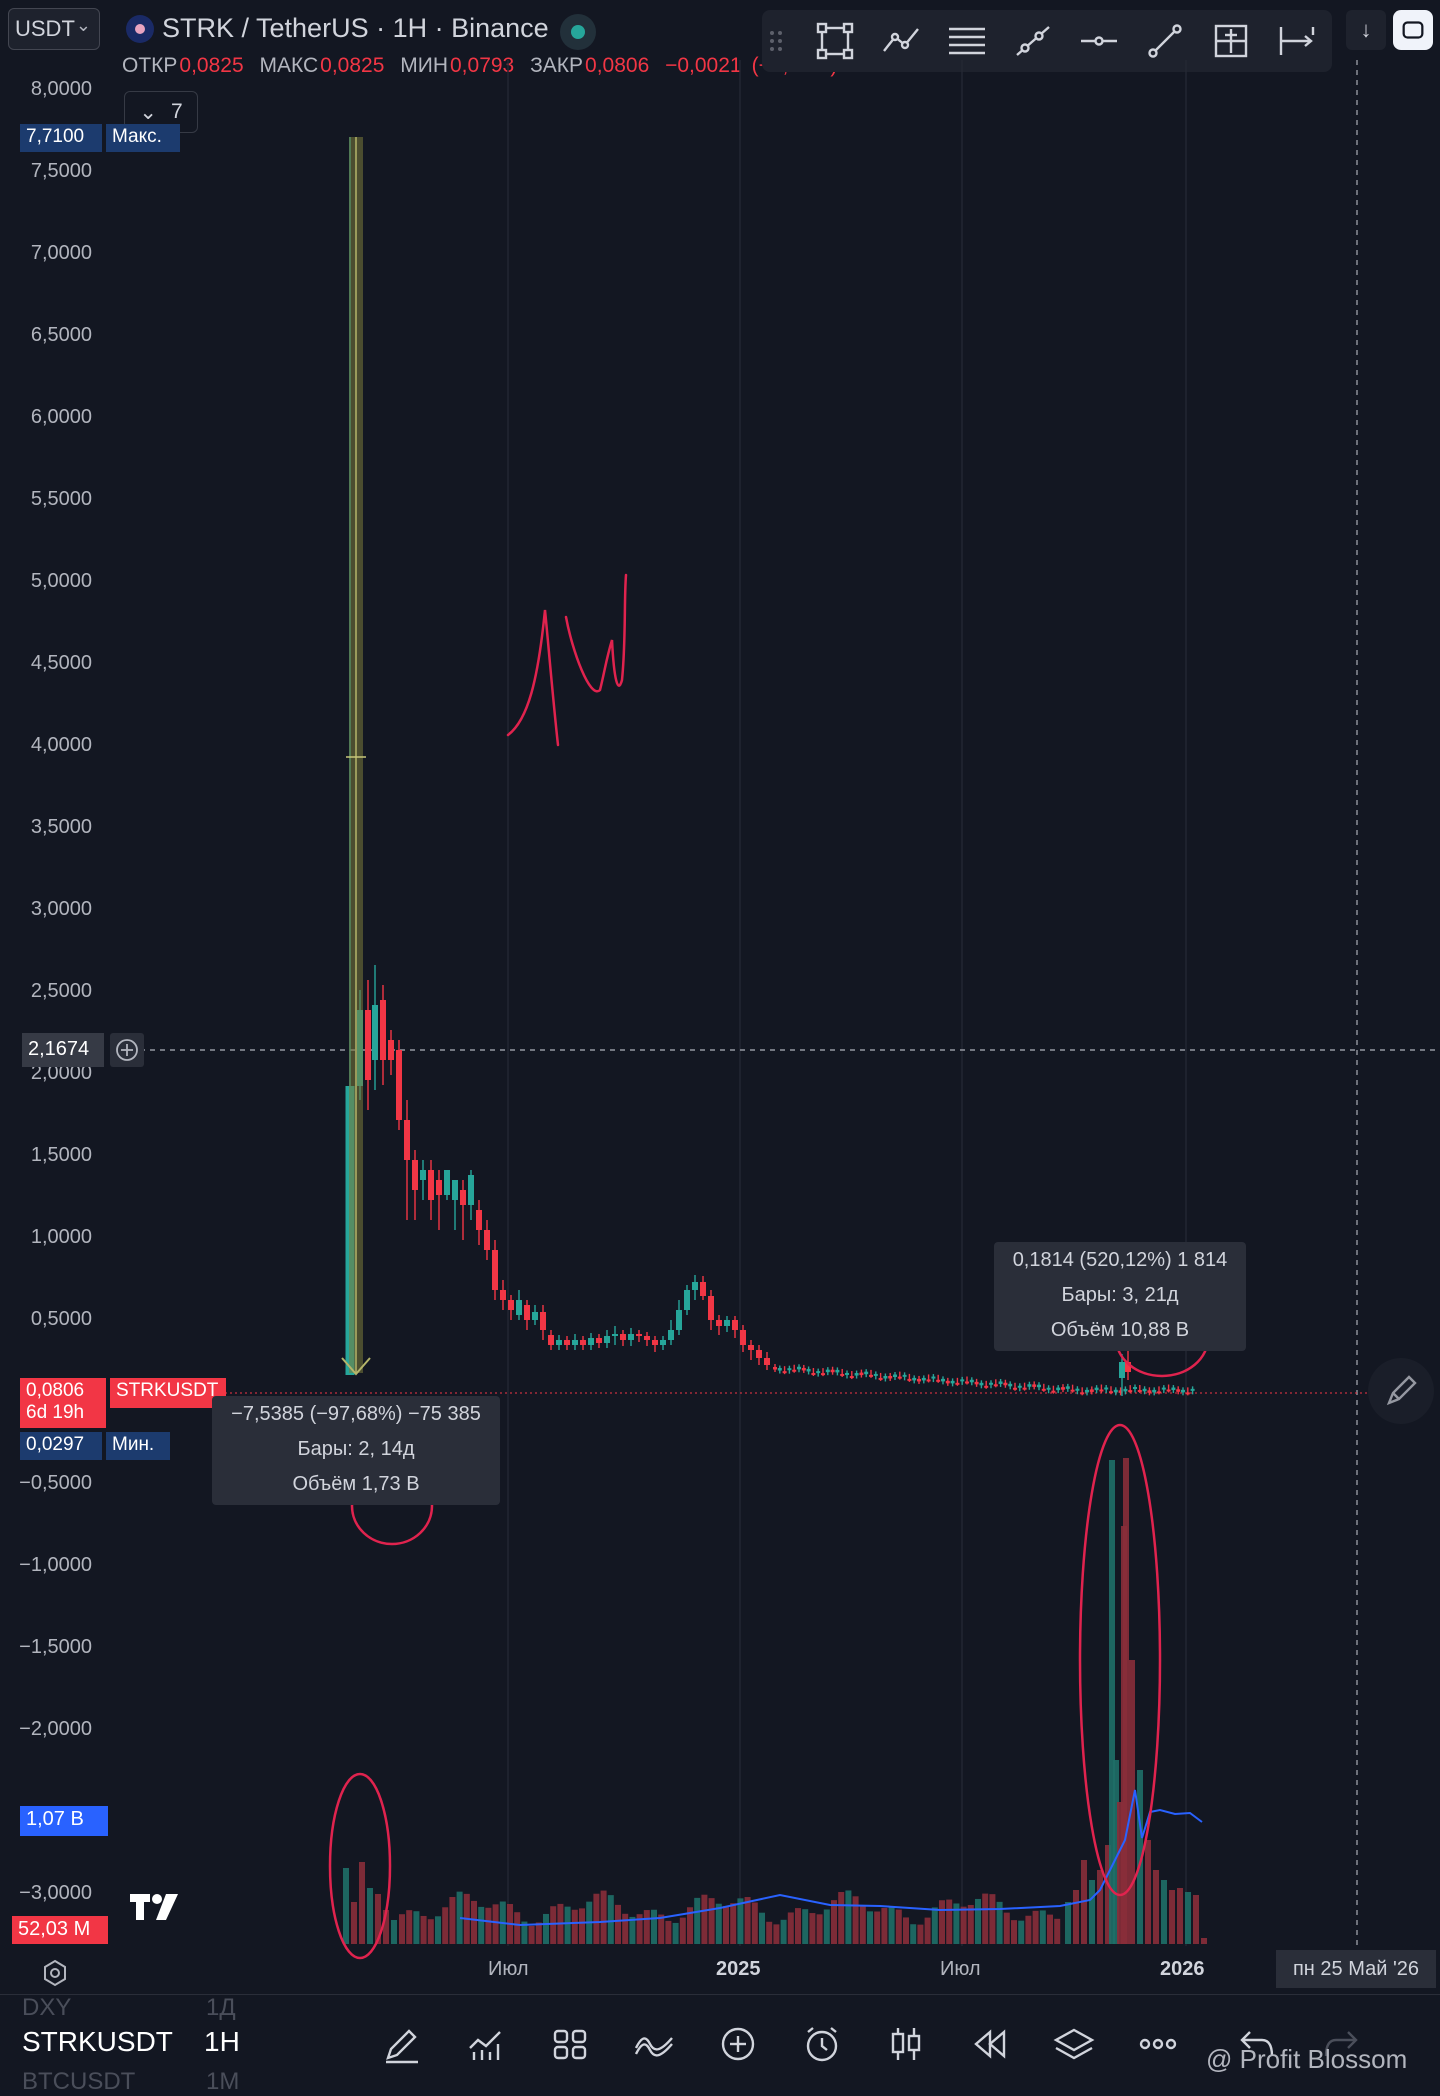 The height and width of the screenshot is (2096, 1440). I want to click on active-symbol: STRKUSDT, so click(97, 2041).